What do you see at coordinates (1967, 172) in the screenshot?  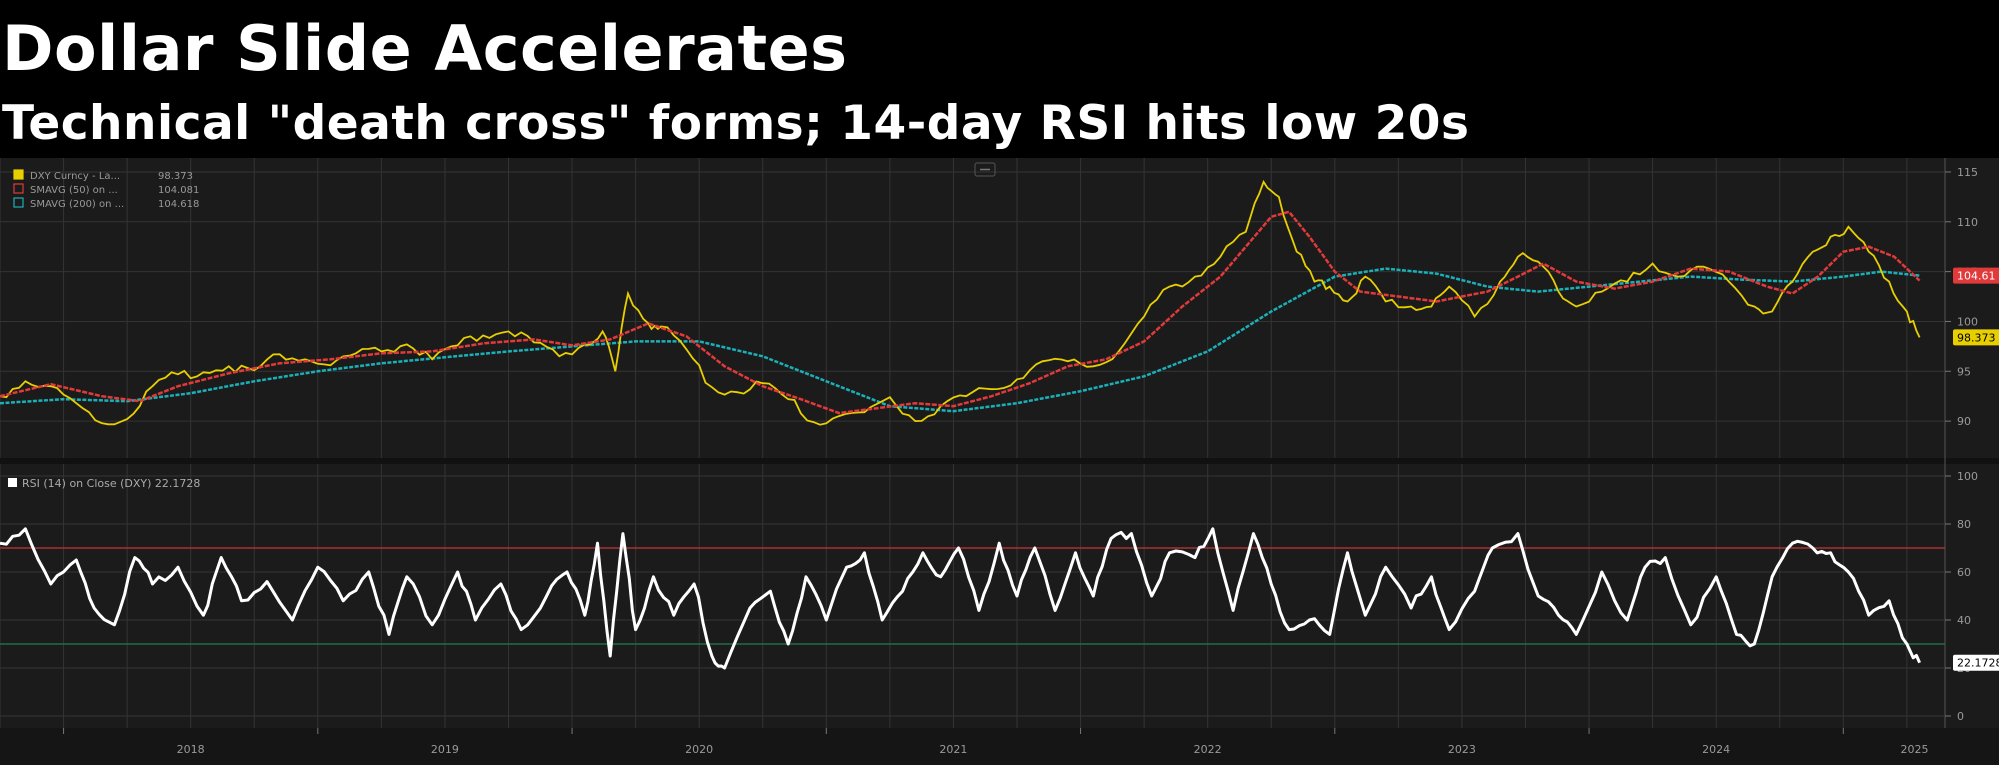 I see `price-y-tick-label: 115` at bounding box center [1967, 172].